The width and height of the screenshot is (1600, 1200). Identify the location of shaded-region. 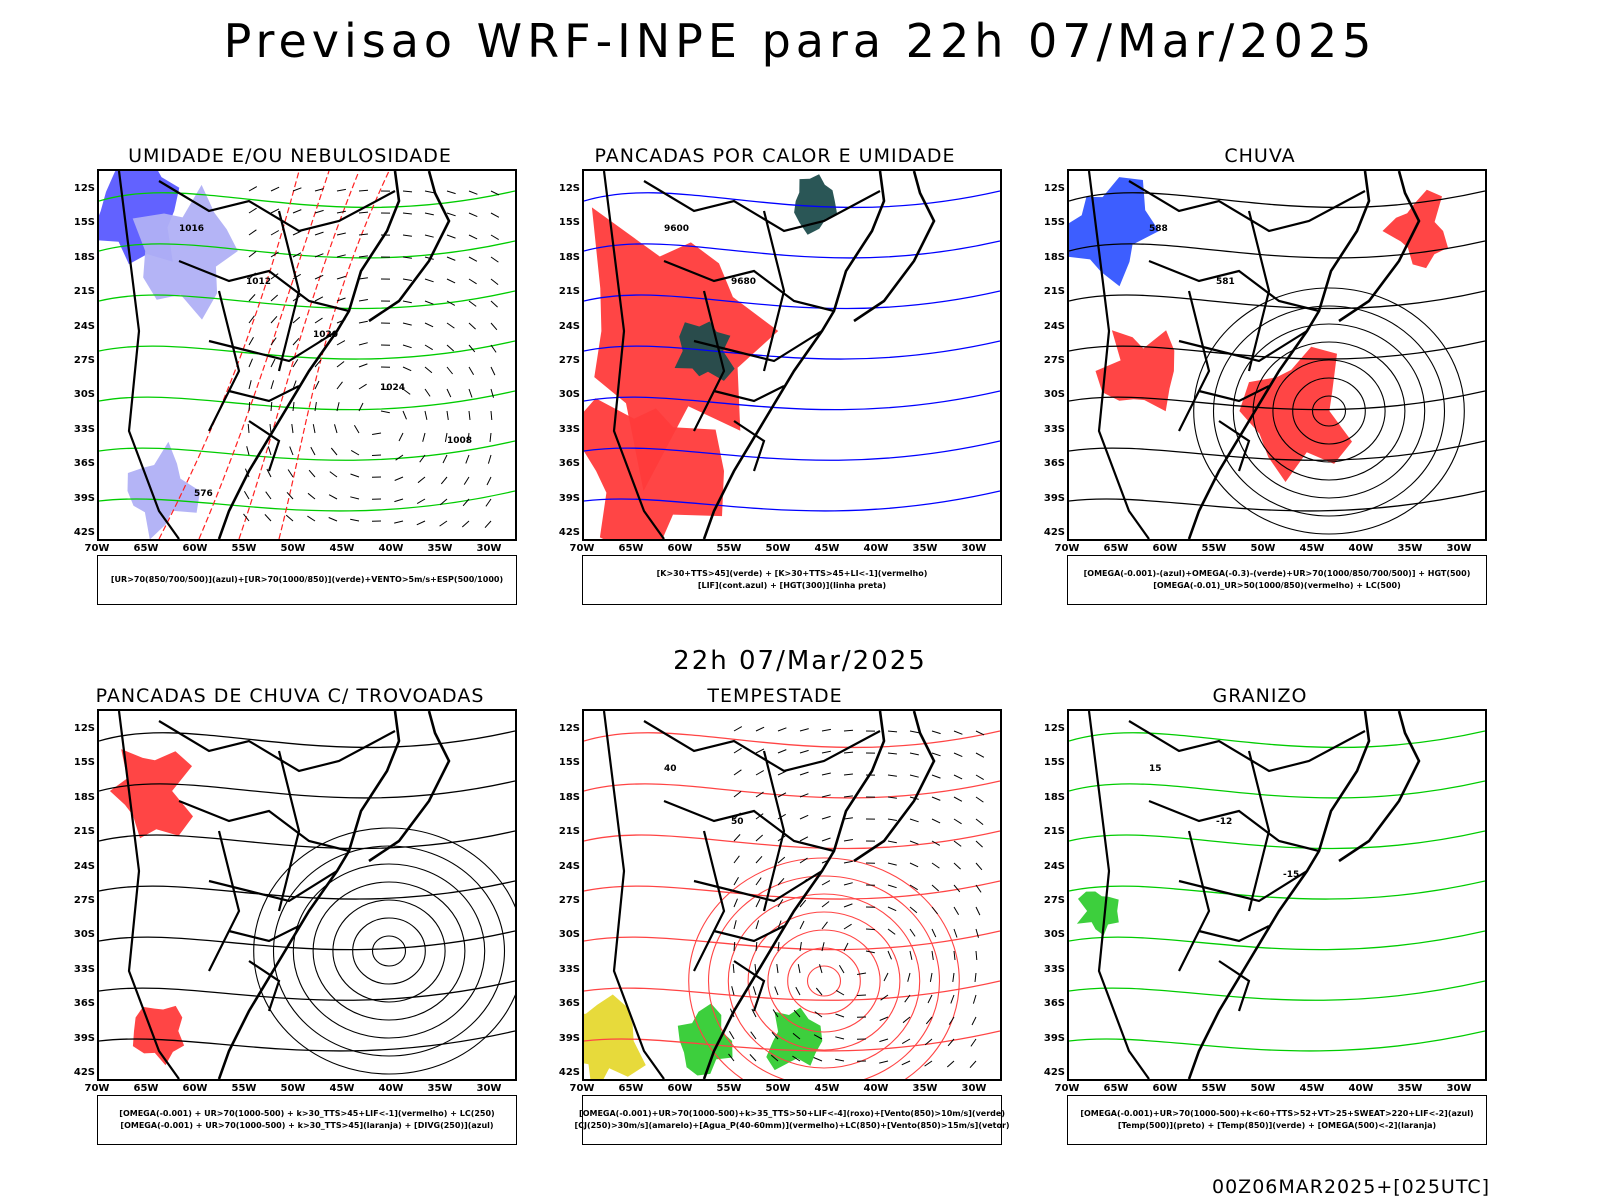
(1135, 371).